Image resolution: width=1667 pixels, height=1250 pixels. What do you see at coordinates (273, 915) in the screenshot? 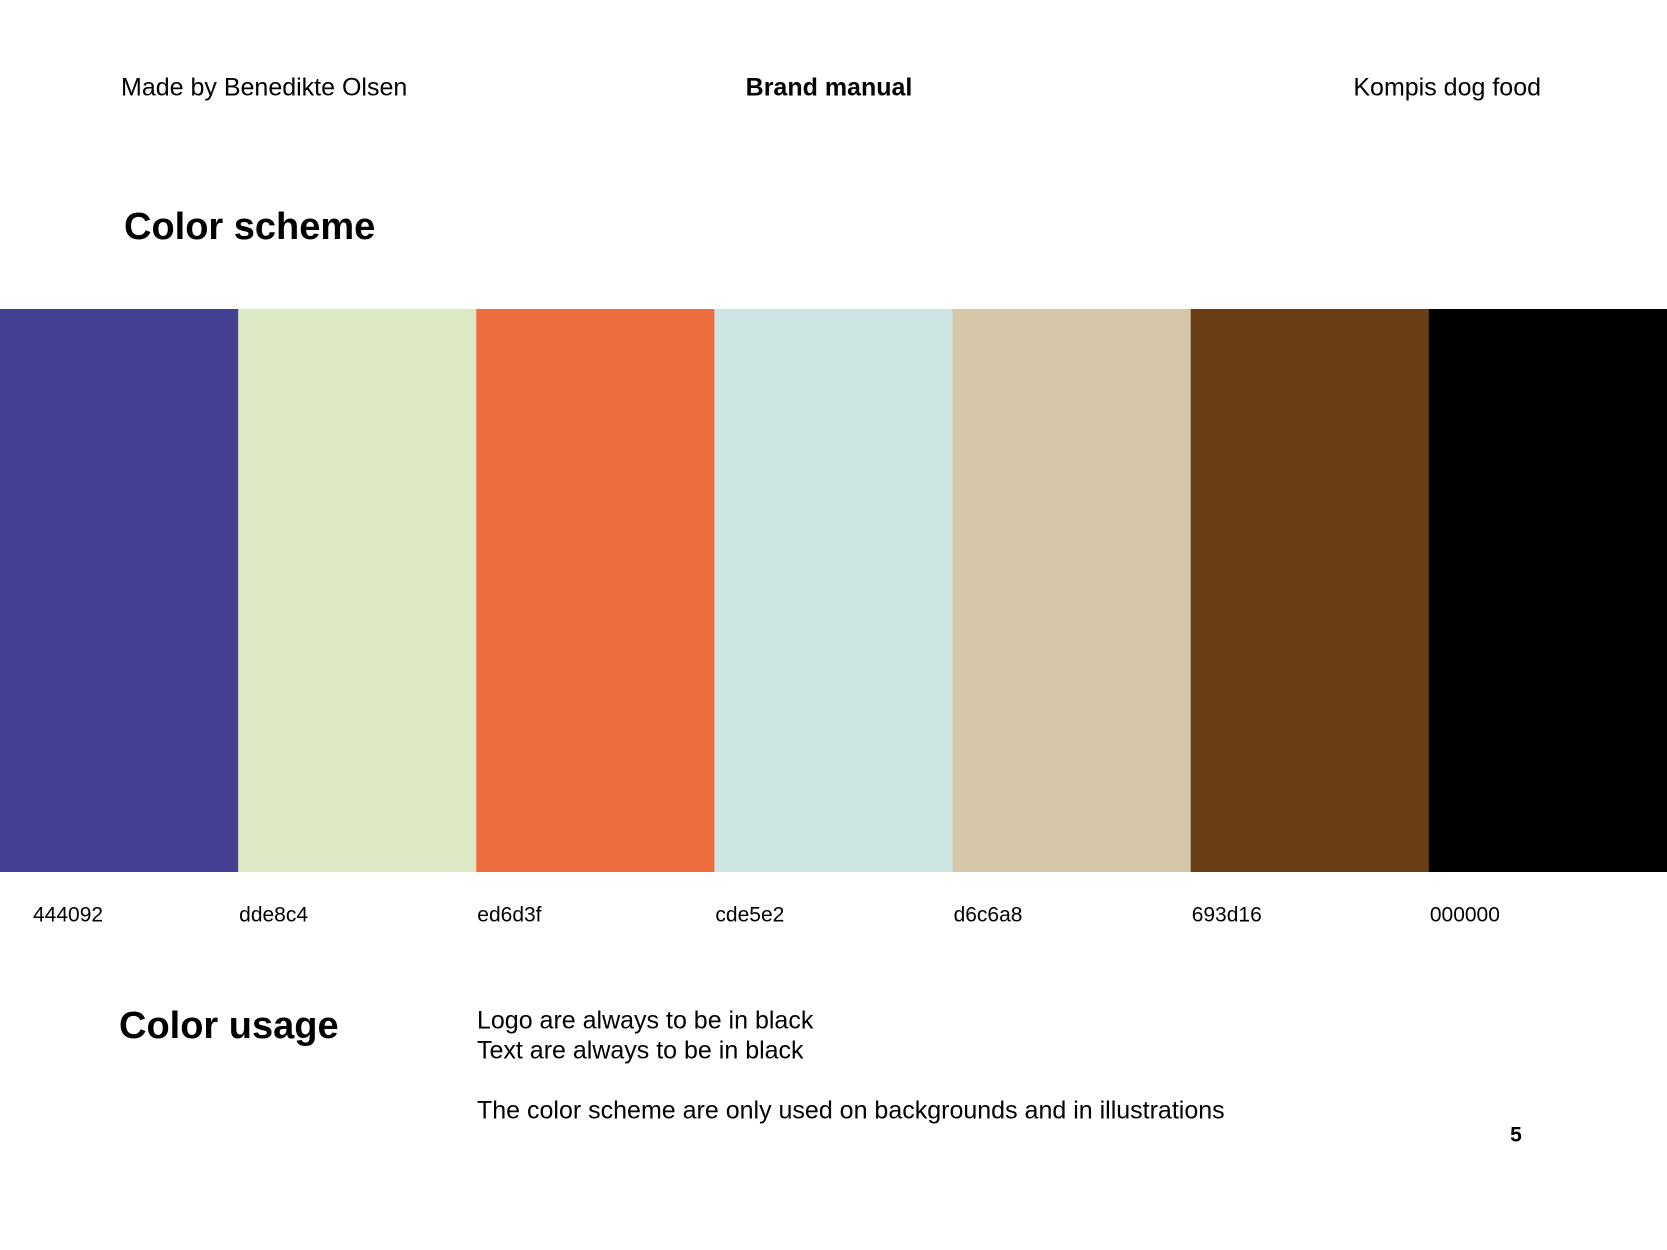
I see `hex-label: dde8c4` at bounding box center [273, 915].